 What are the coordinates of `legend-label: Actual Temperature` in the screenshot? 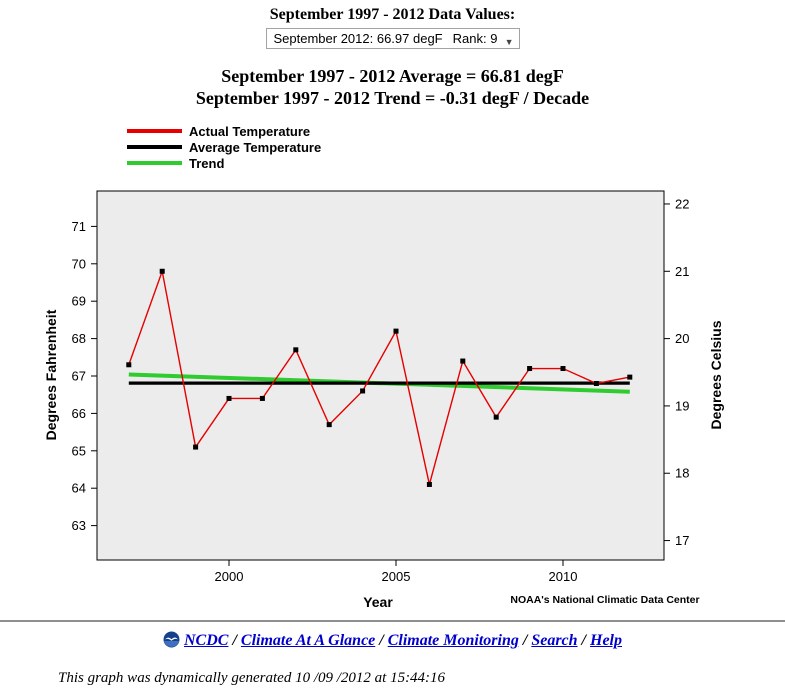 It's located at (250, 131).